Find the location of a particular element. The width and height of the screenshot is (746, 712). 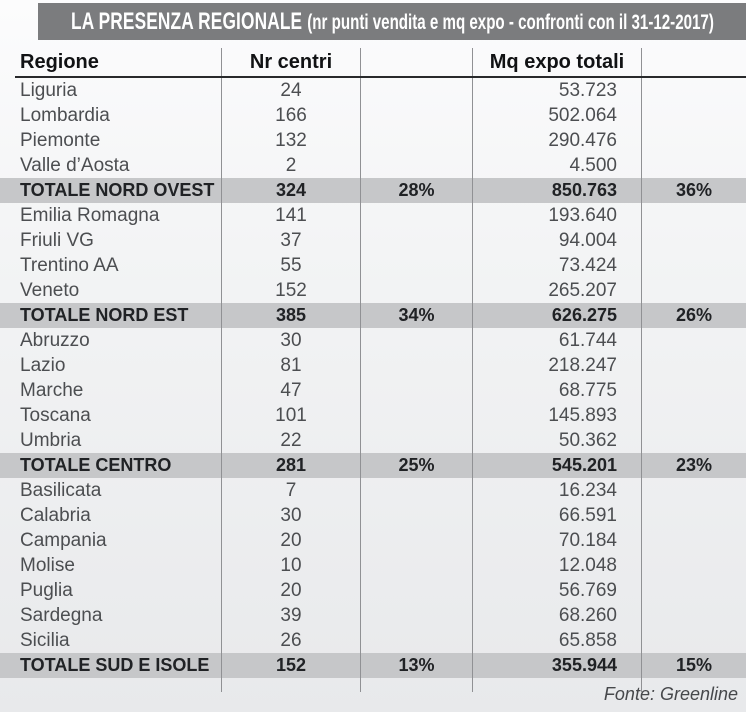

mq-cell: 193.640 is located at coordinates (557, 215).